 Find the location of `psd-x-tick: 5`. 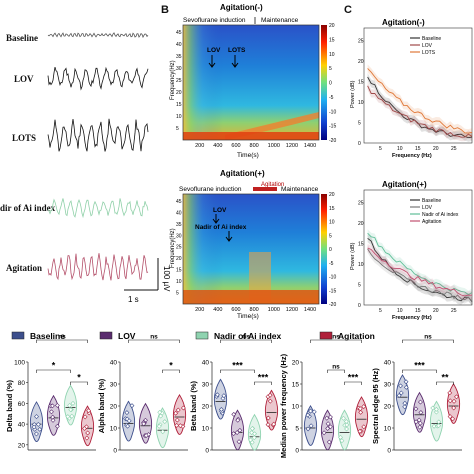

psd-x-tick: 5 is located at coordinates (380, 149).